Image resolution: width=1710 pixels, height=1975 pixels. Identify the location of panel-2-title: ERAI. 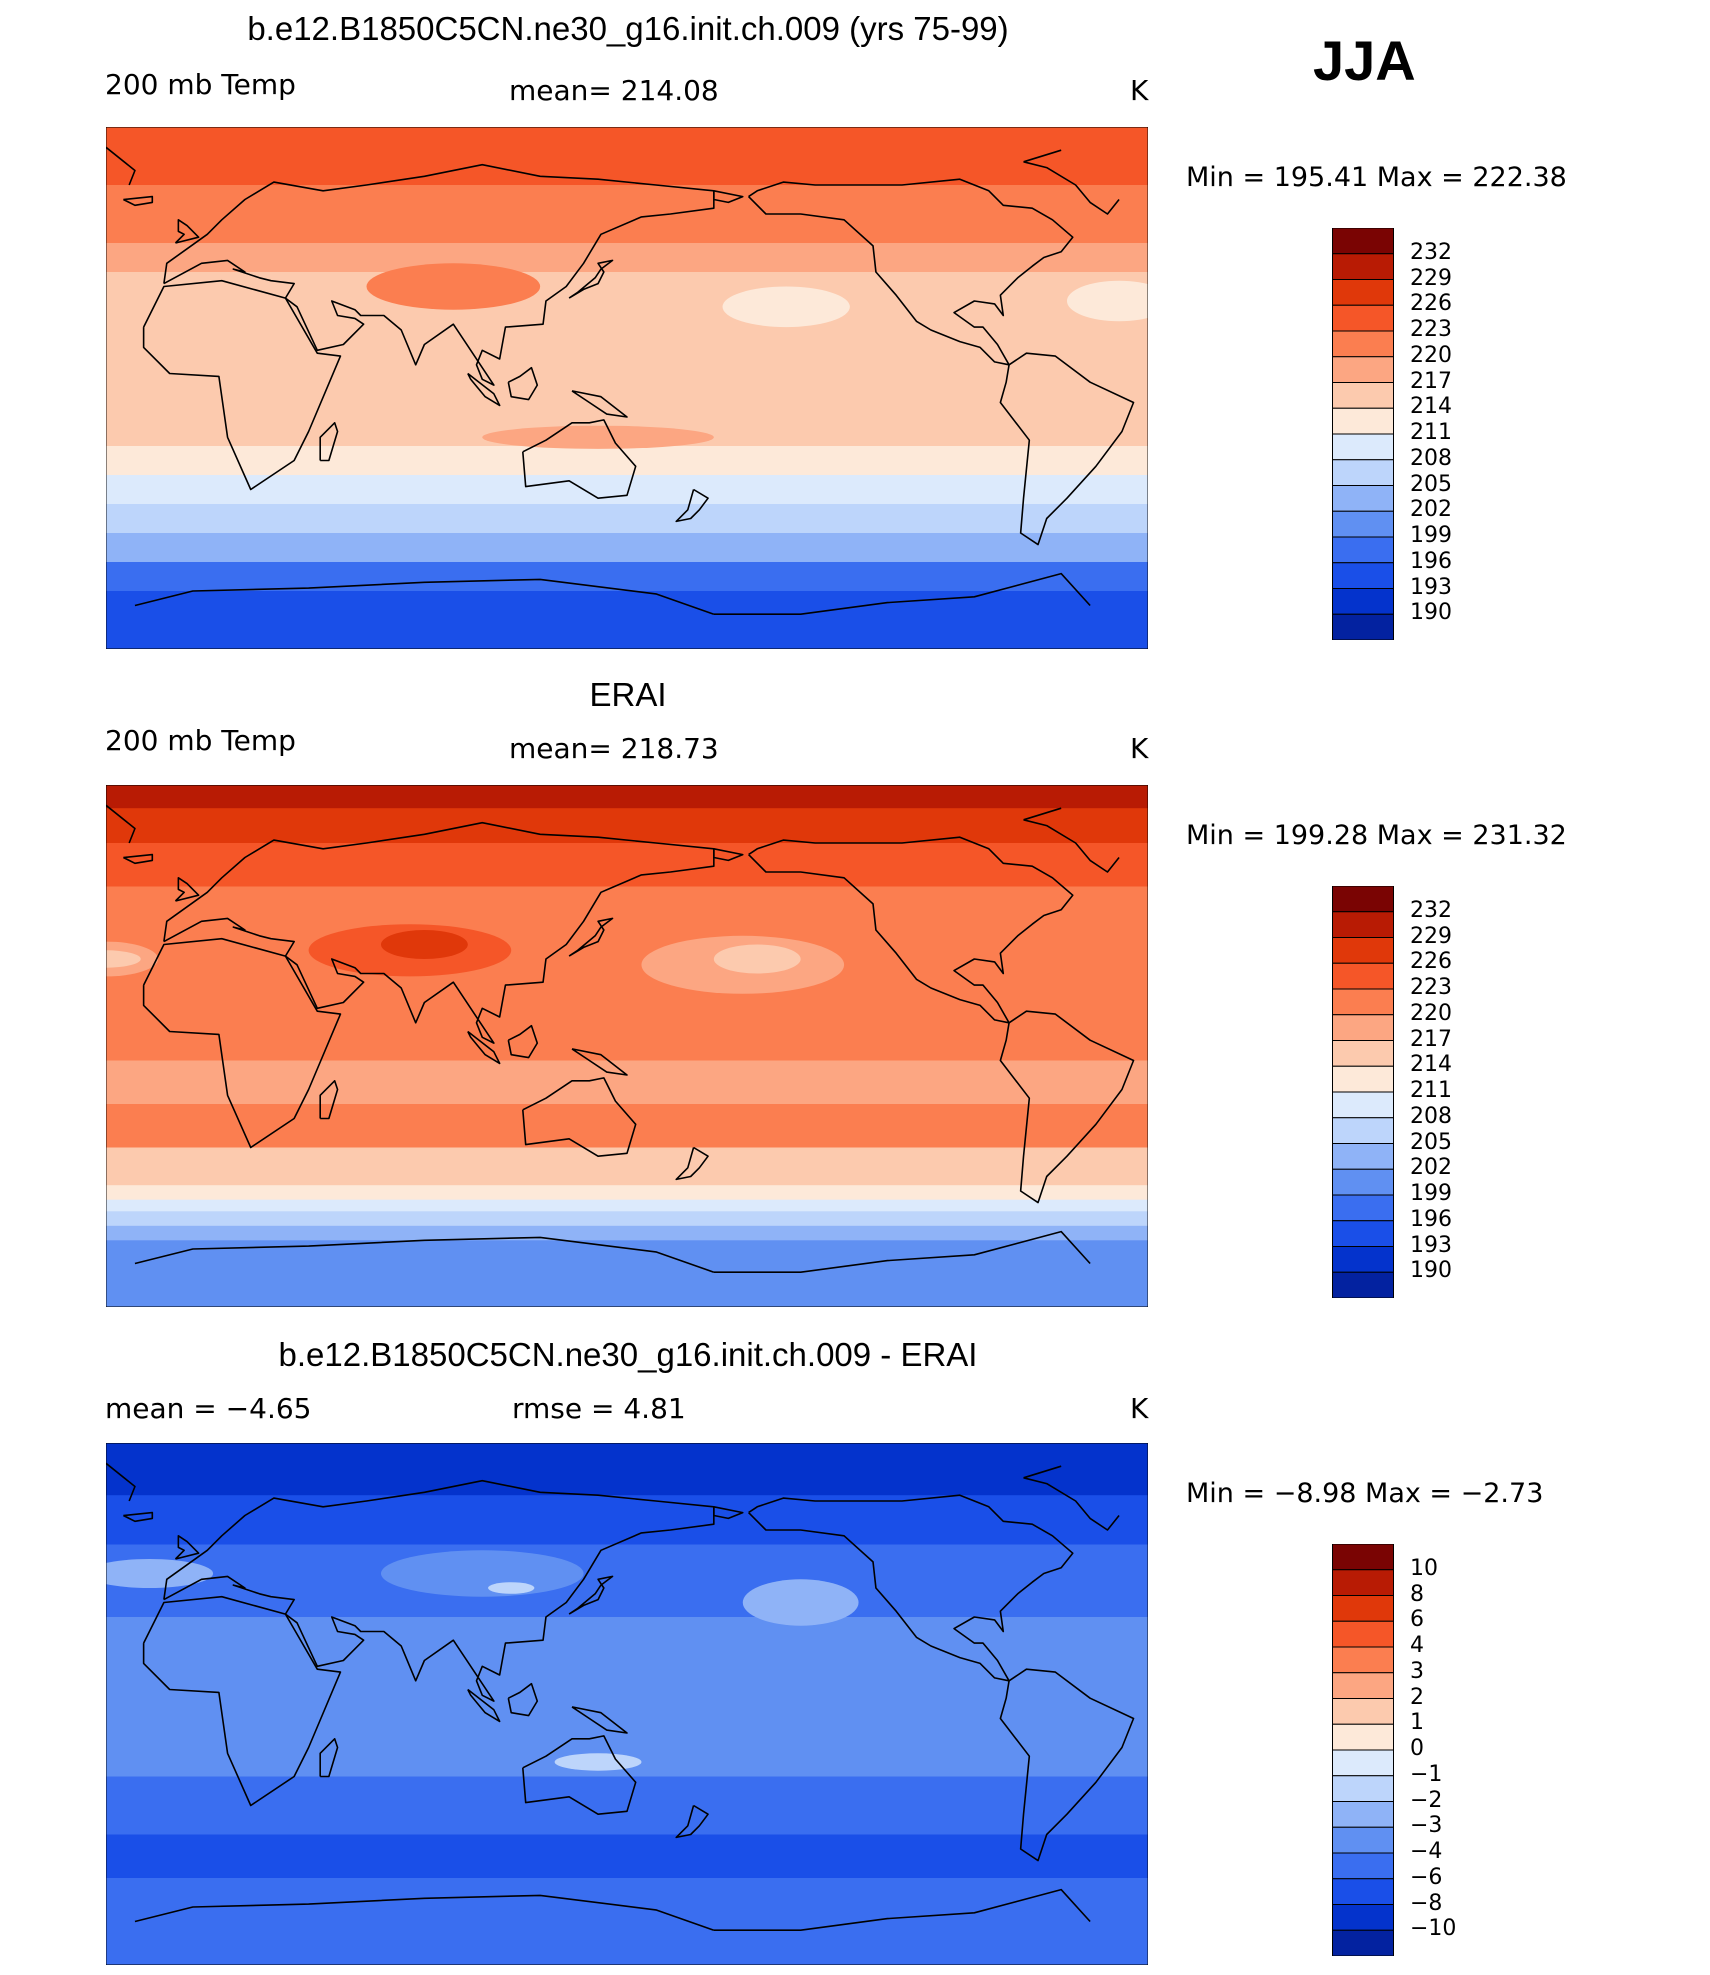
(628, 694).